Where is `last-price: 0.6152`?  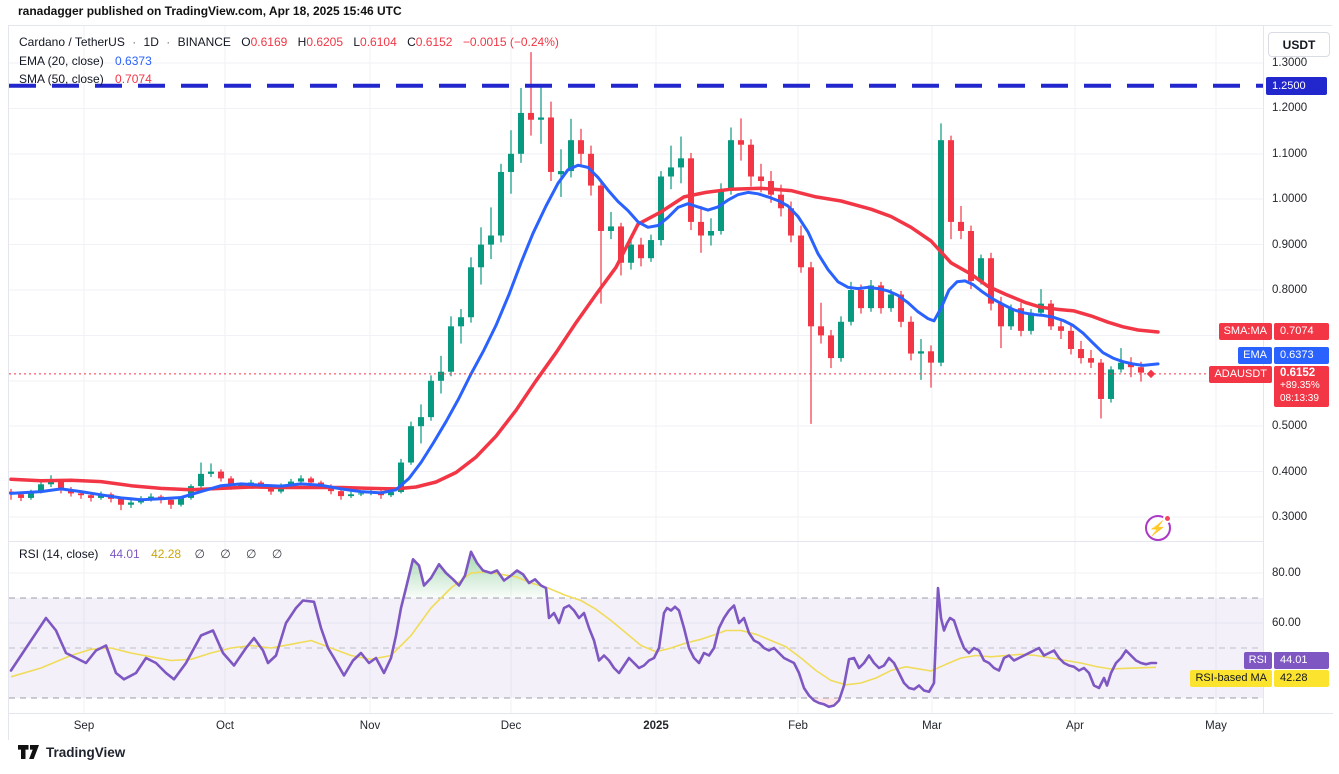
last-price: 0.6152 is located at coordinates (1298, 373).